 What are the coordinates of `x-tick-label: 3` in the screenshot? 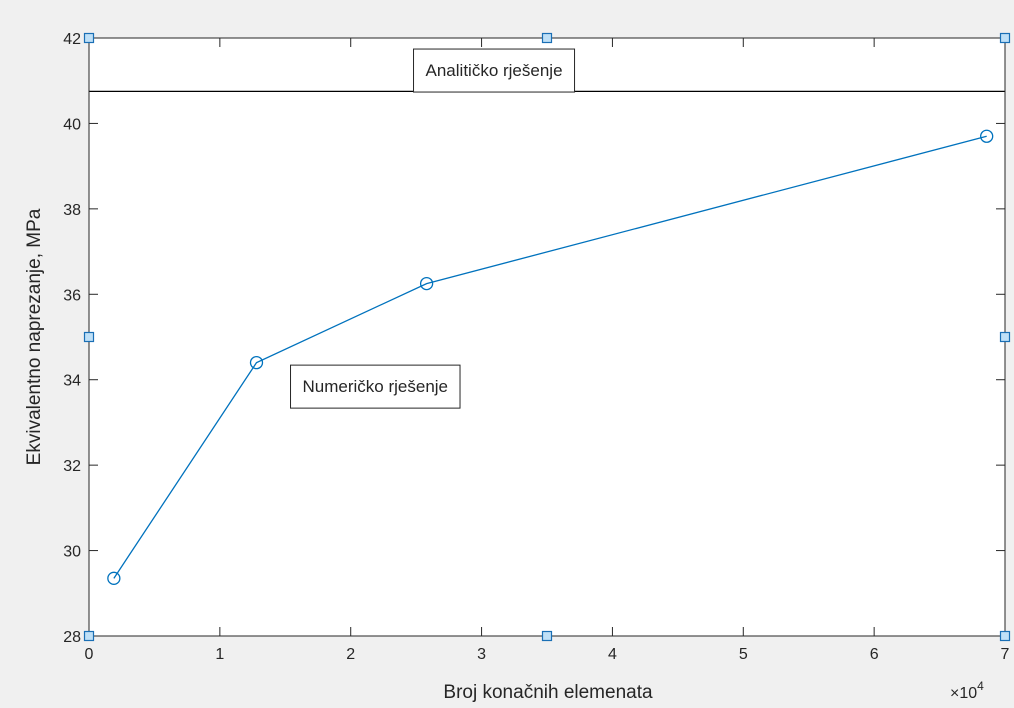 It's located at (481, 654).